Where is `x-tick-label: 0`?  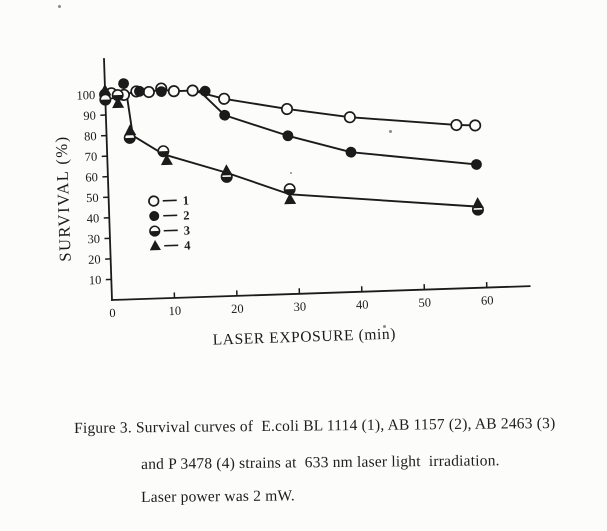 x-tick-label: 0 is located at coordinates (112, 313).